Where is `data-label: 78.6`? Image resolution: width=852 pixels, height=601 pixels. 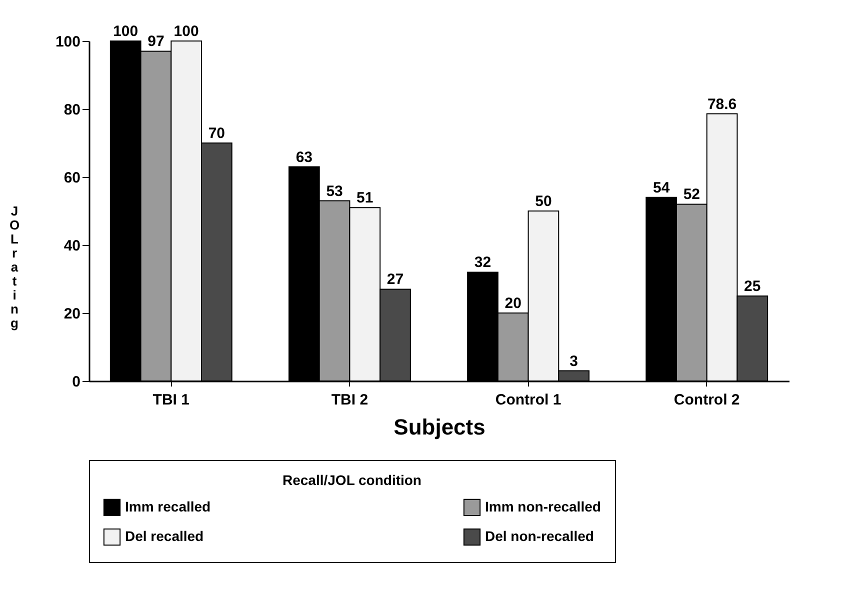
data-label: 78.6 is located at coordinates (722, 104).